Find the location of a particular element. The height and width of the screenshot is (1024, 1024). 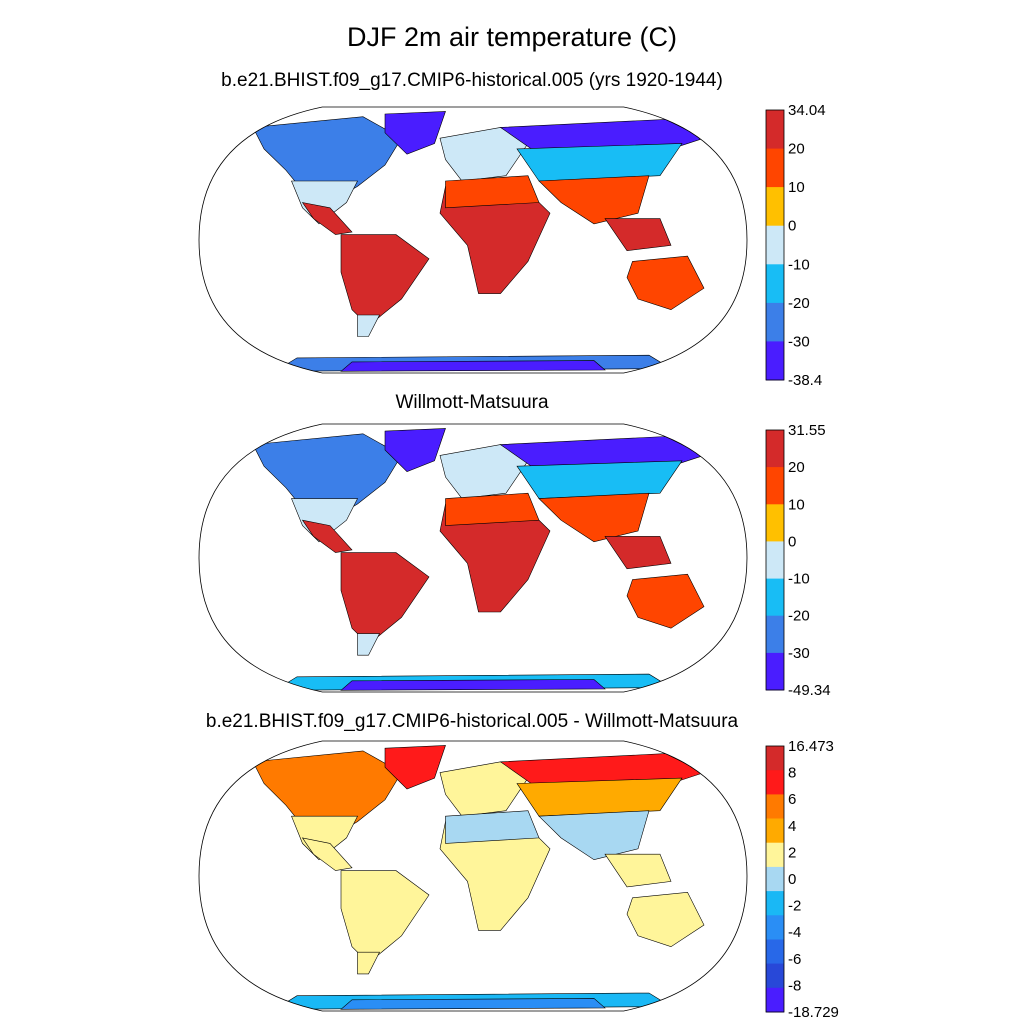

colorbar-tick-label: -8 is located at coordinates (794, 985).